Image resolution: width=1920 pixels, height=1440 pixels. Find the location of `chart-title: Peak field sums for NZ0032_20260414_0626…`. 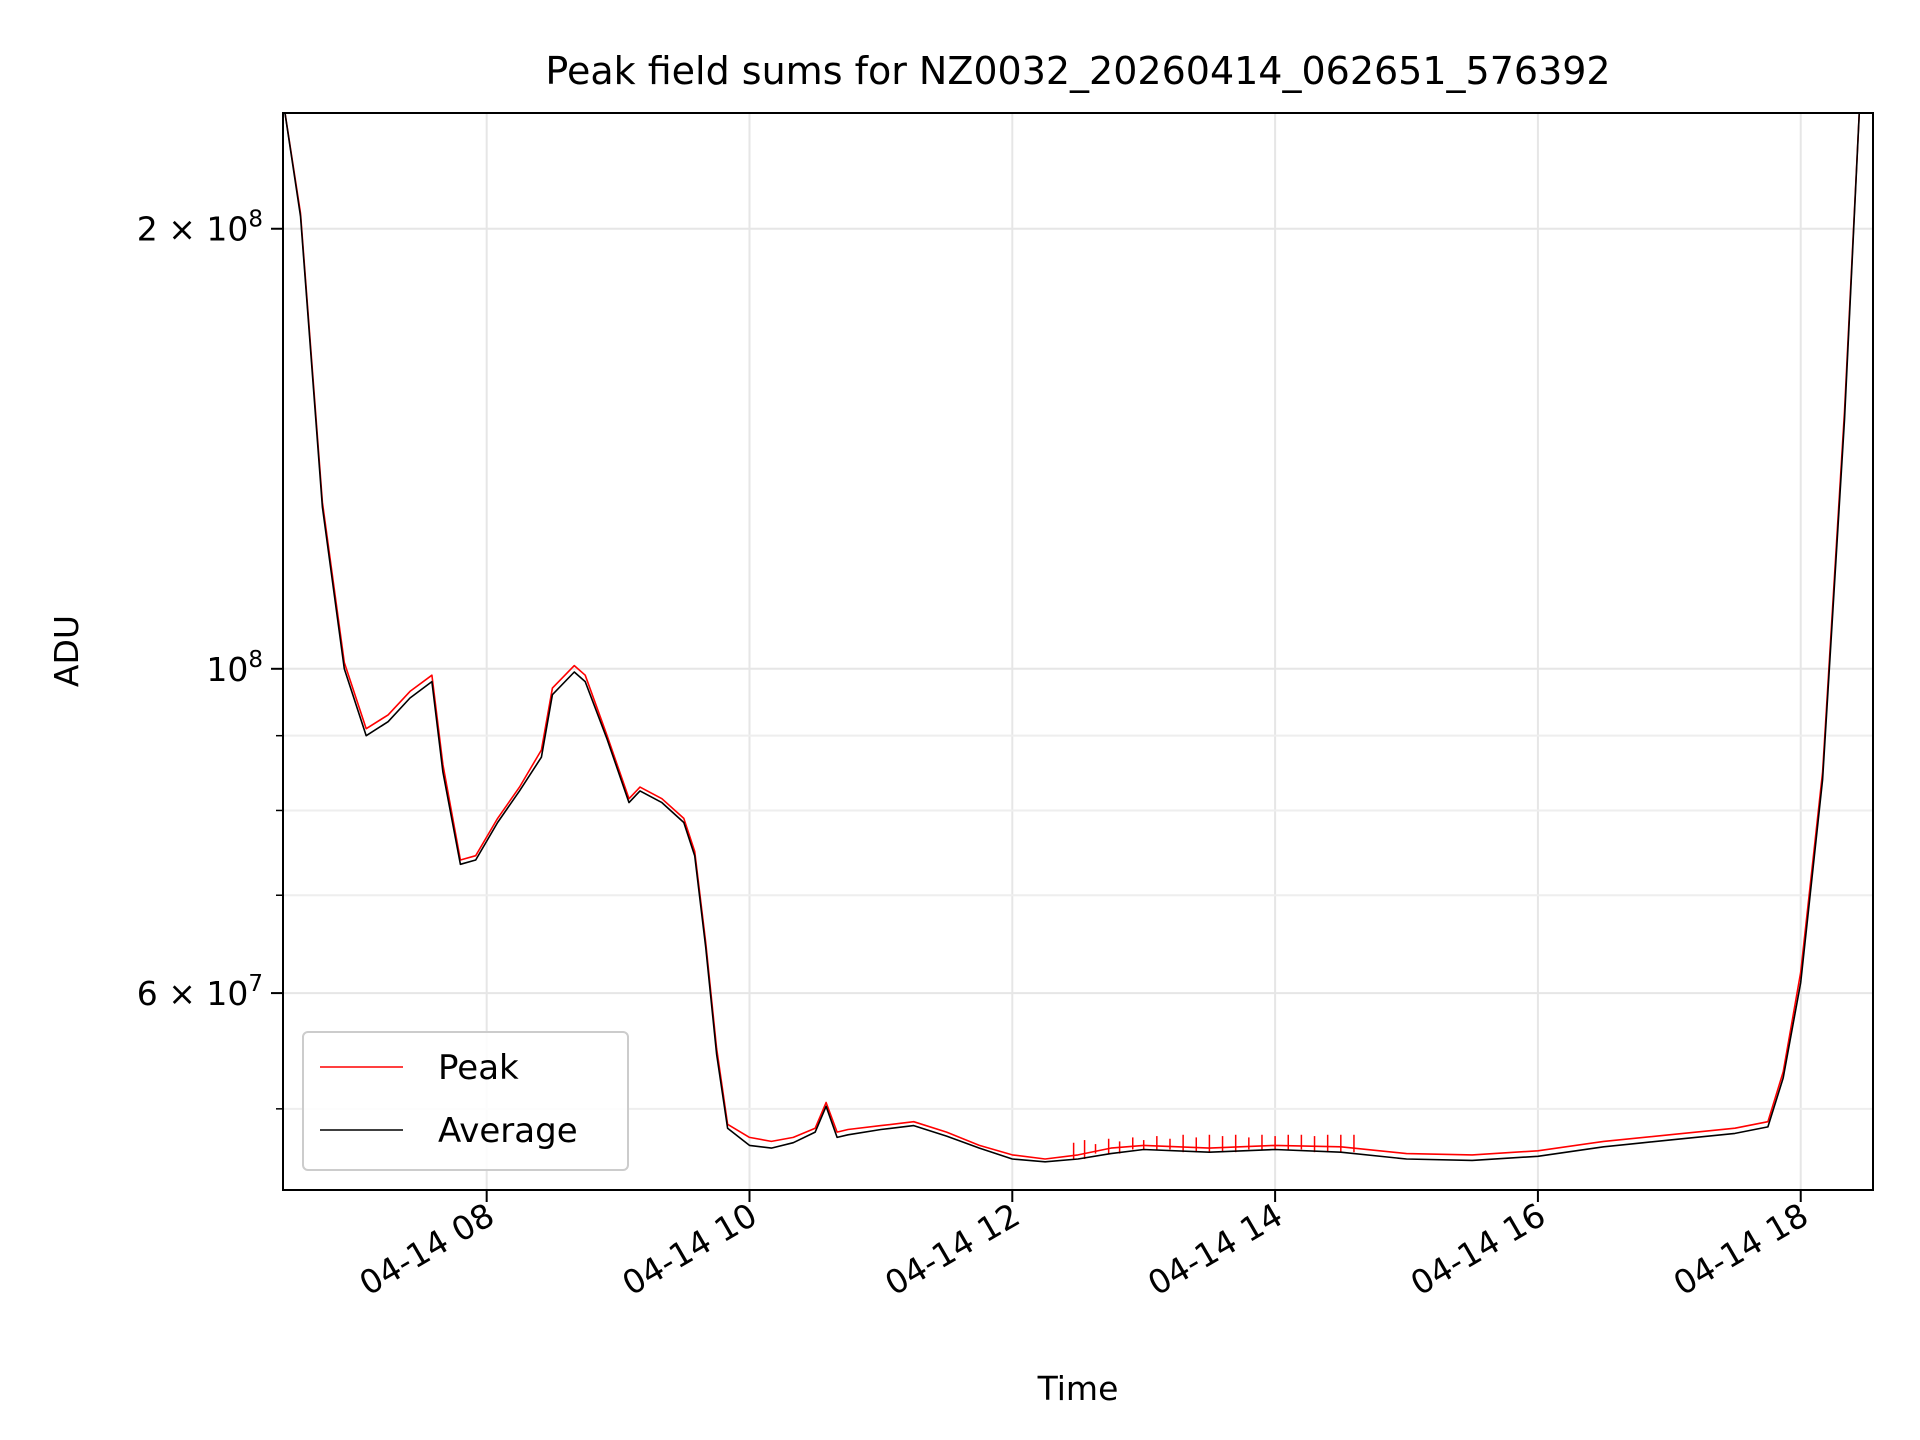

chart-title: Peak field sums for NZ0032_20260414_0626… is located at coordinates (1077, 71).